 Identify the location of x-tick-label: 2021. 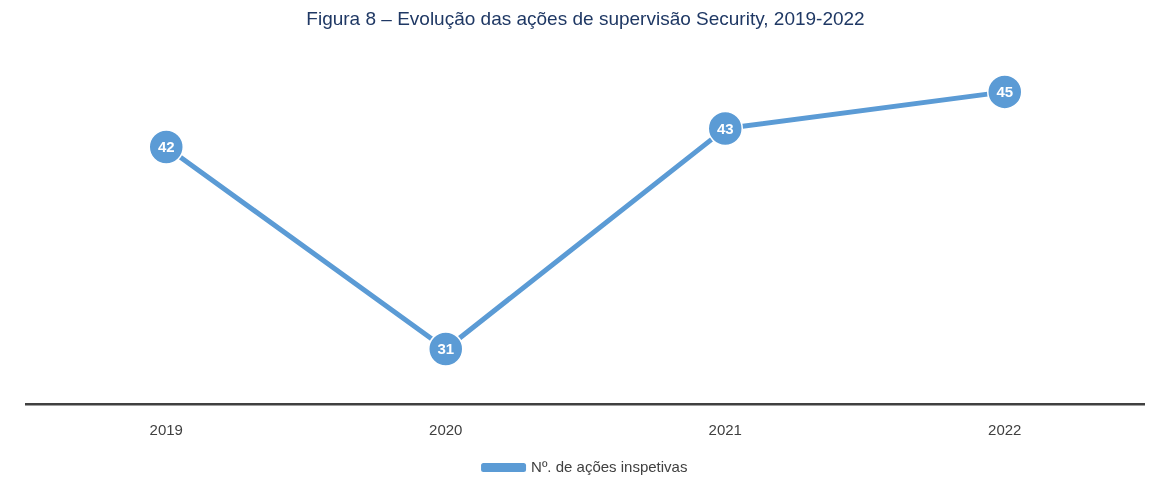
(725, 430).